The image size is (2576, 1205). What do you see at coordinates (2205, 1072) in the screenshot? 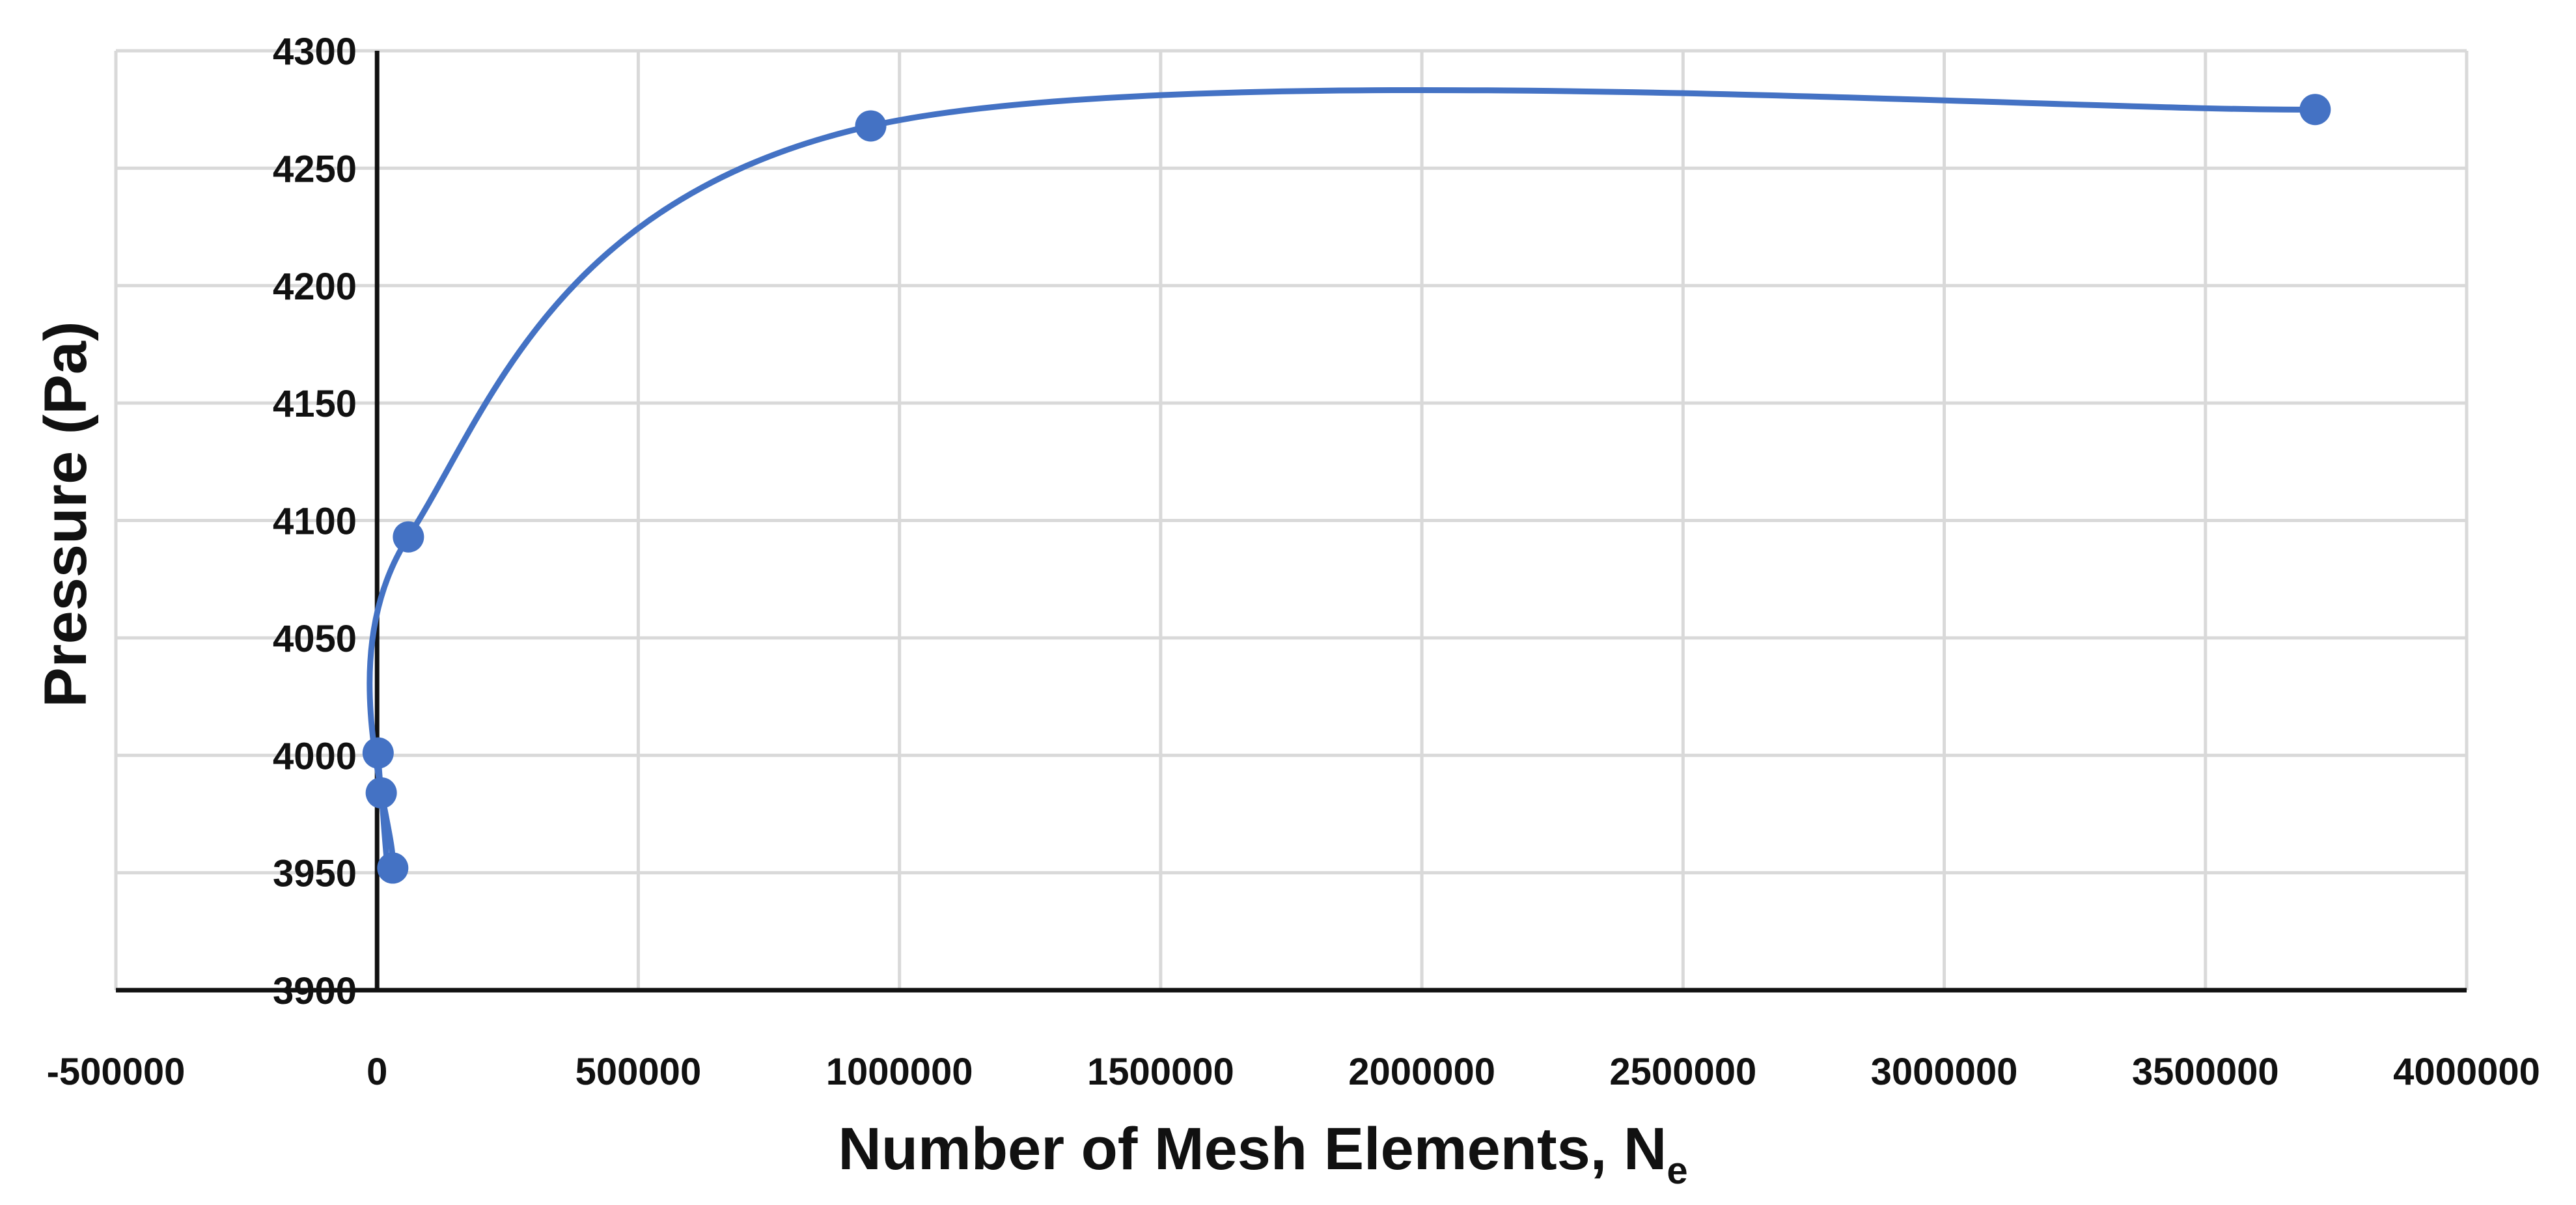
I see `x-tick-label: 3500000` at bounding box center [2205, 1072].